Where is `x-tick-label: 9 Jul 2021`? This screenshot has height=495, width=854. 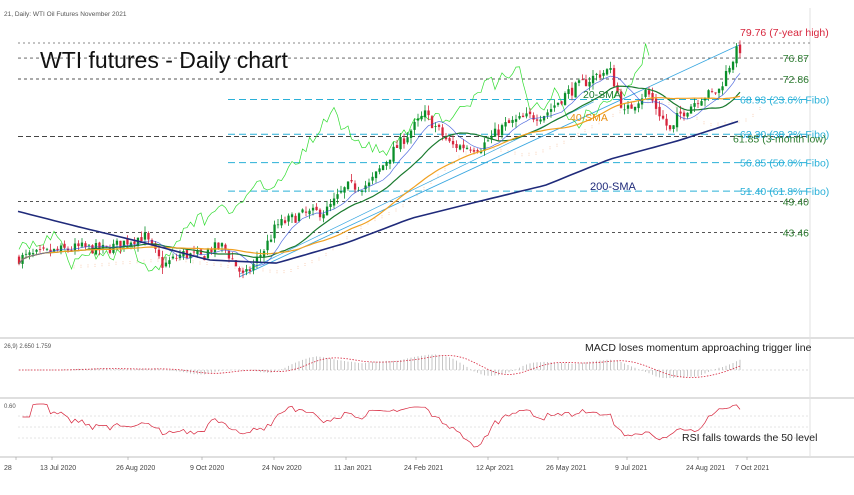 x-tick-label: 9 Jul 2021 is located at coordinates (631, 468).